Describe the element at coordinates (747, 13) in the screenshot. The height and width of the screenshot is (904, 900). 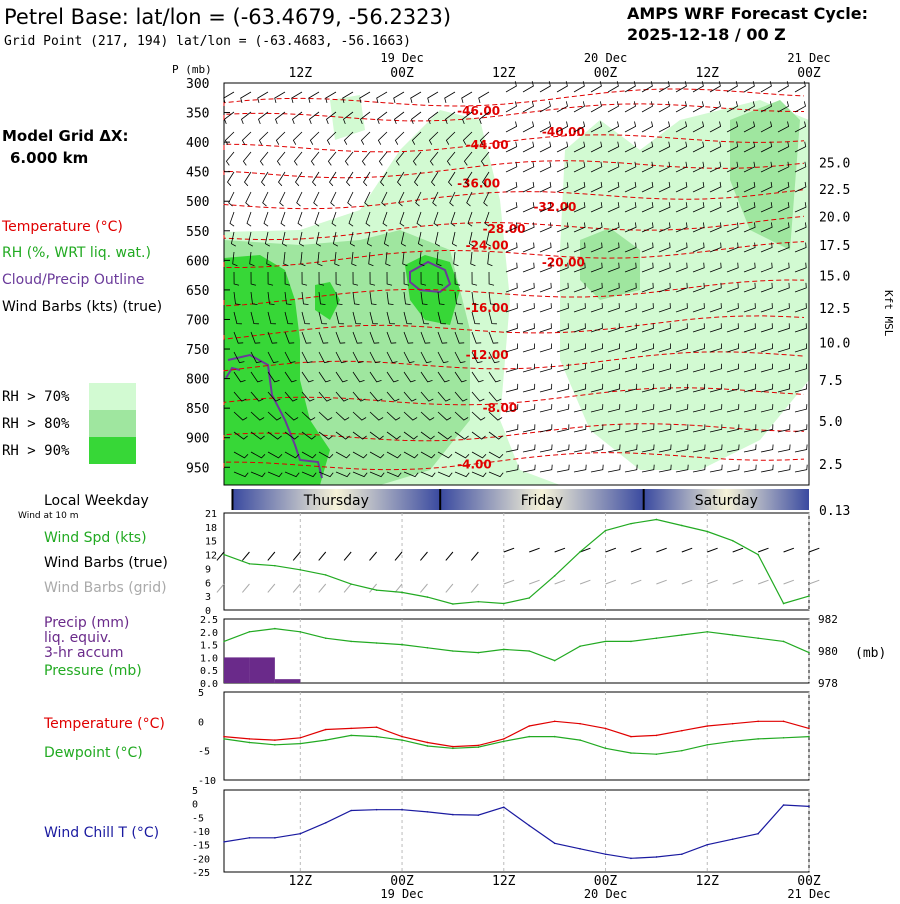
I see `forecast-cycle-label: AMPS WRF Forecast Cycle:` at that location.